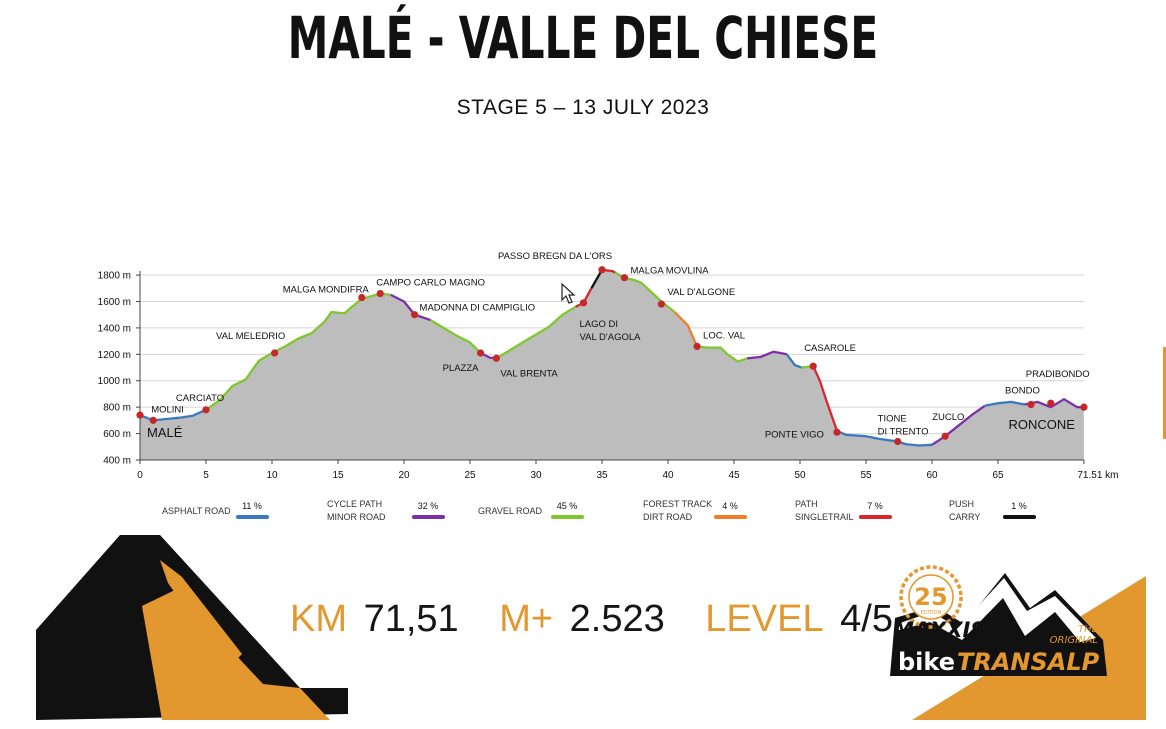  Describe the element at coordinates (734, 475) in the screenshot. I see `x-tick-label: 45` at that location.